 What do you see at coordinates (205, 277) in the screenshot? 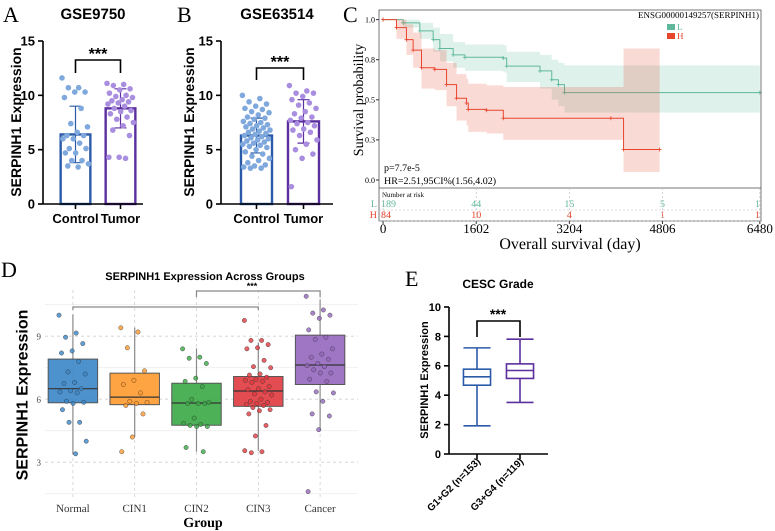
I see `chart-title: SERPINH1 Expression Across Groups` at bounding box center [205, 277].